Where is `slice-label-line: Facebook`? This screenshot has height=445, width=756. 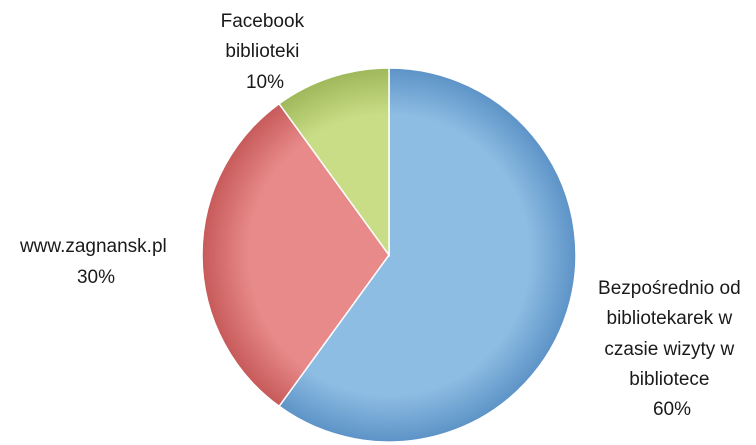 slice-label-line: Facebook is located at coordinates (263, 21).